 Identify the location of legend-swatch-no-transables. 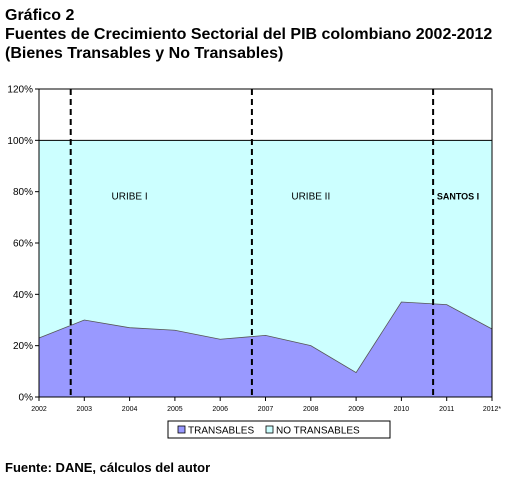
(269, 429).